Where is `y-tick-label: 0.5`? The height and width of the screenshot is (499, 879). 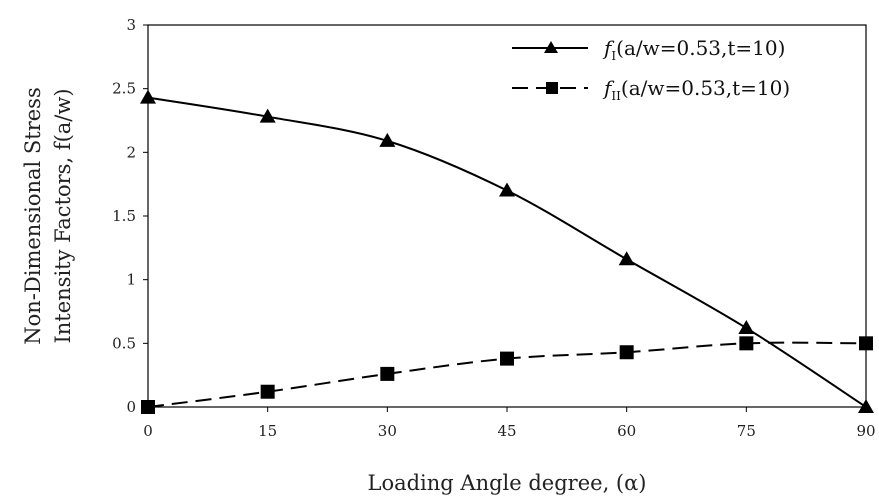
y-tick-label: 0.5 is located at coordinates (124, 343).